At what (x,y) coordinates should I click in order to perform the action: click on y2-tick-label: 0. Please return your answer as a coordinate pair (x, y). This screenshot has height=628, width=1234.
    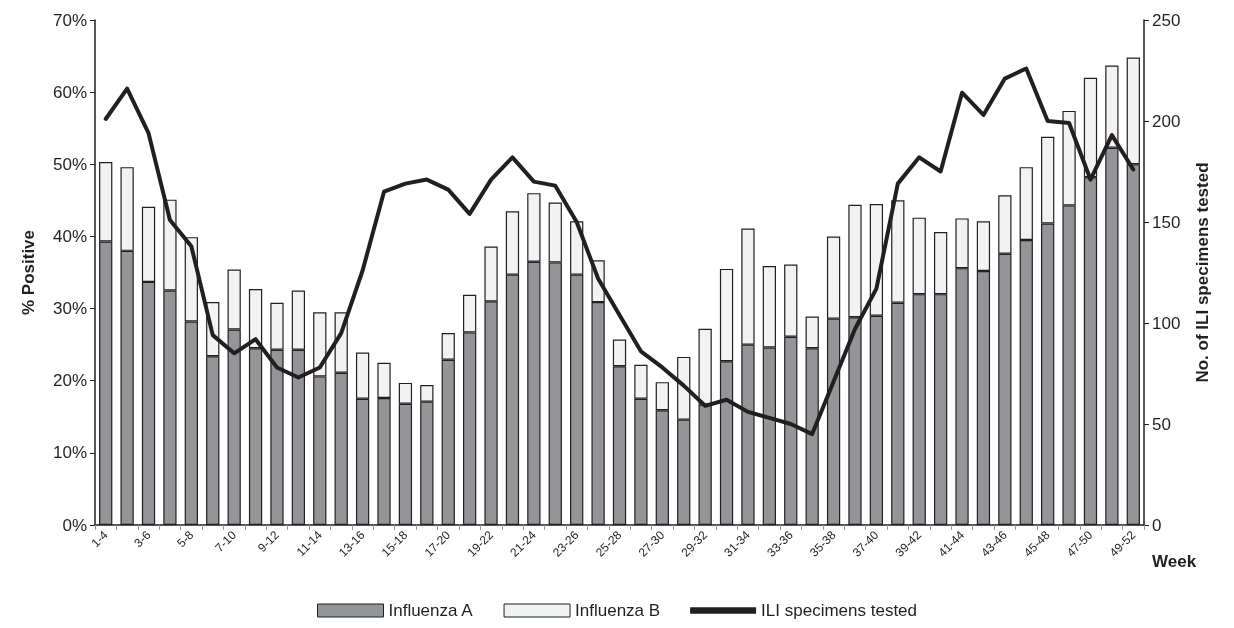
    Looking at the image, I should click on (1157, 525).